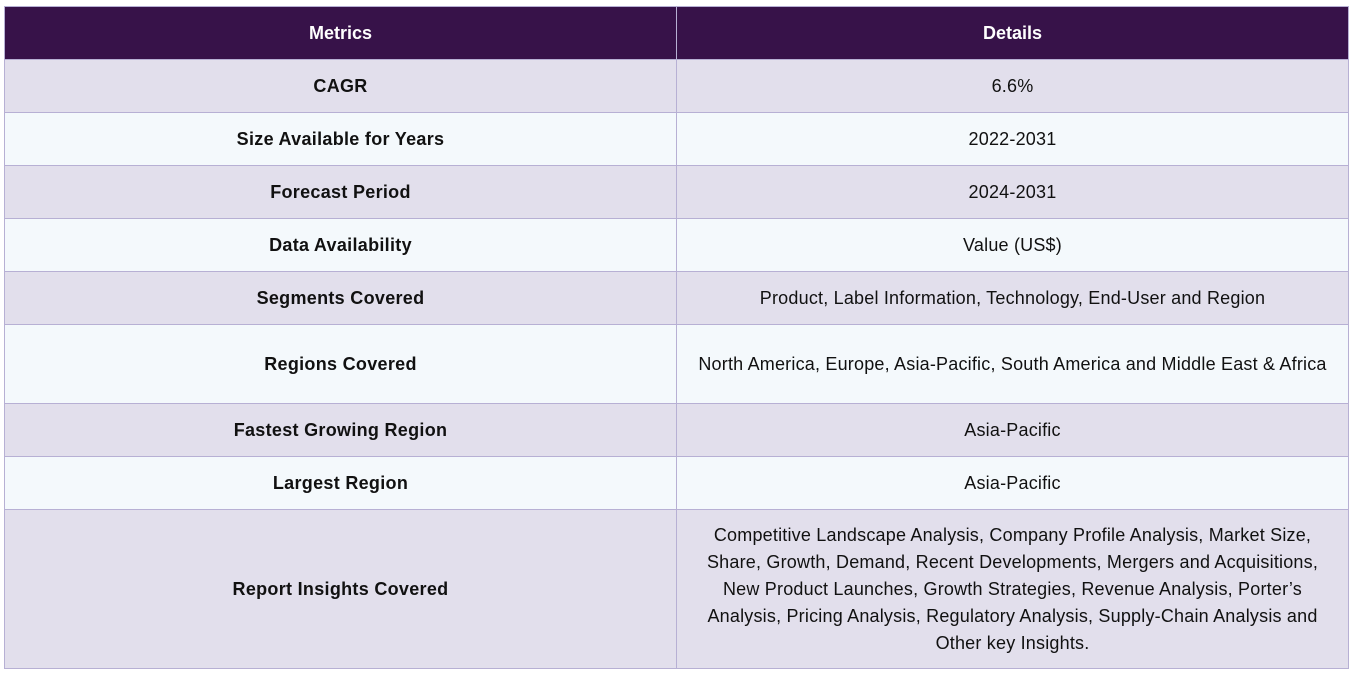 This screenshot has width=1350, height=676. I want to click on metric-cell: Largest Region, so click(340, 483).